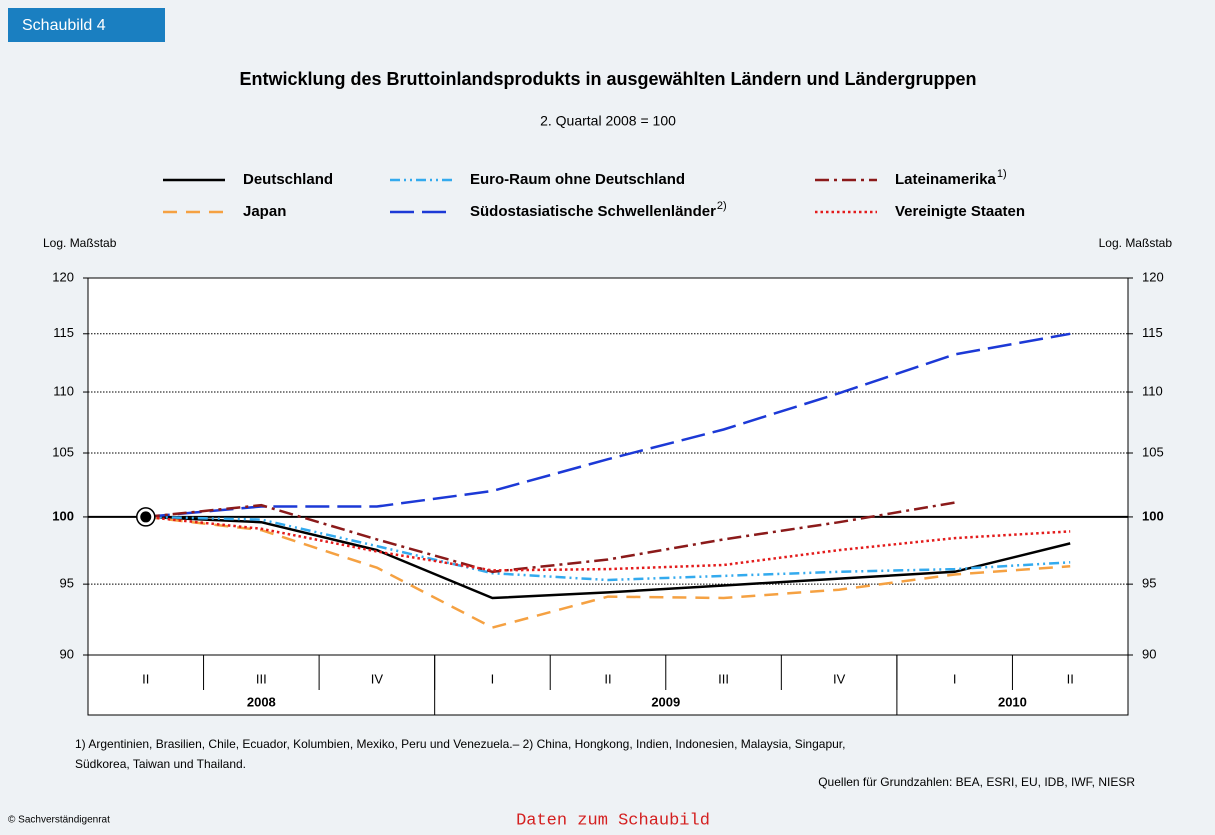  What do you see at coordinates (261, 701) in the screenshot?
I see `year-label: 2008` at bounding box center [261, 701].